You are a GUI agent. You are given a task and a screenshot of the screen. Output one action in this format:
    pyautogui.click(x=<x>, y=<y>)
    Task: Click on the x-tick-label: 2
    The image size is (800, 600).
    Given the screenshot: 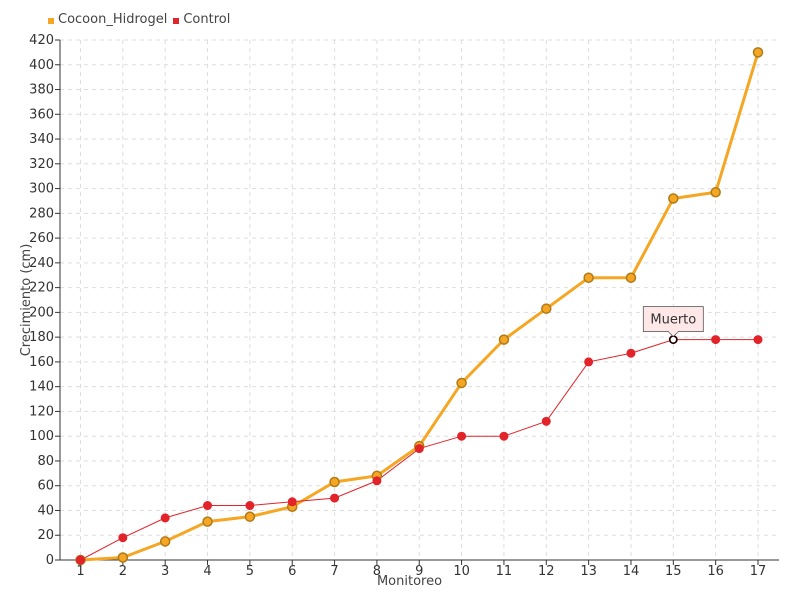 What is the action you would take?
    pyautogui.click(x=123, y=571)
    